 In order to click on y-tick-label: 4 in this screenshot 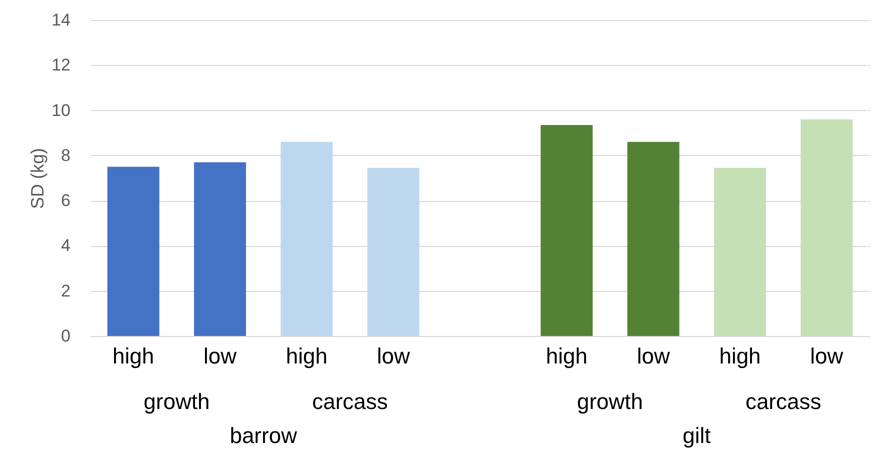, I will do `click(65, 246)`.